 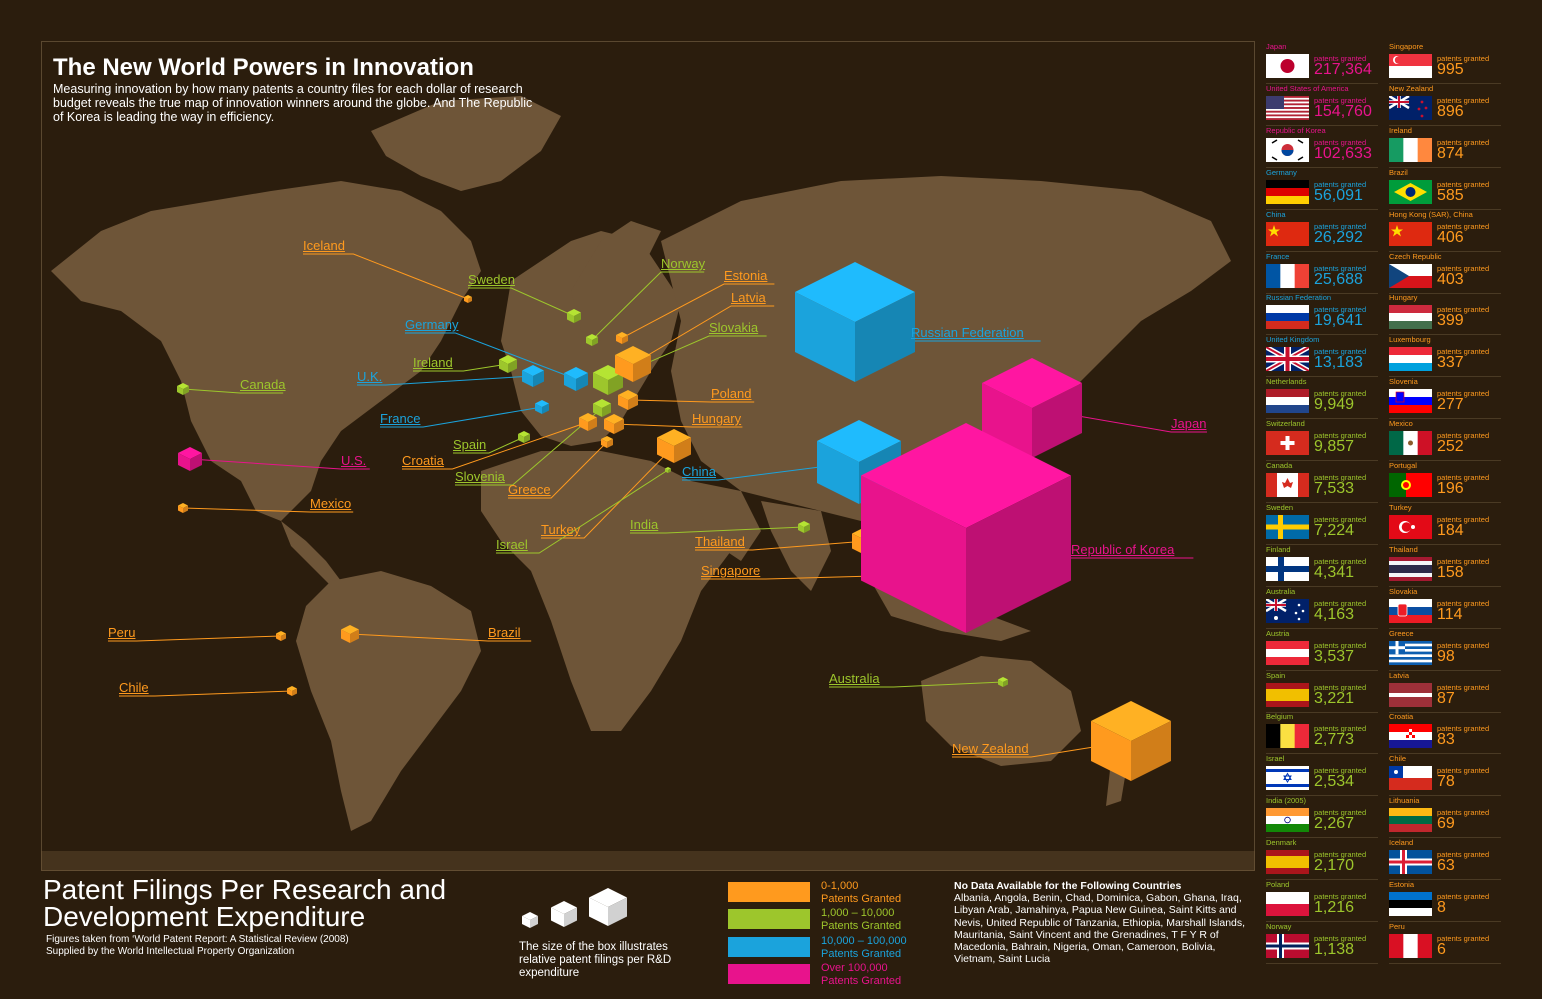 I want to click on country-name: Peru, so click(x=1397, y=926).